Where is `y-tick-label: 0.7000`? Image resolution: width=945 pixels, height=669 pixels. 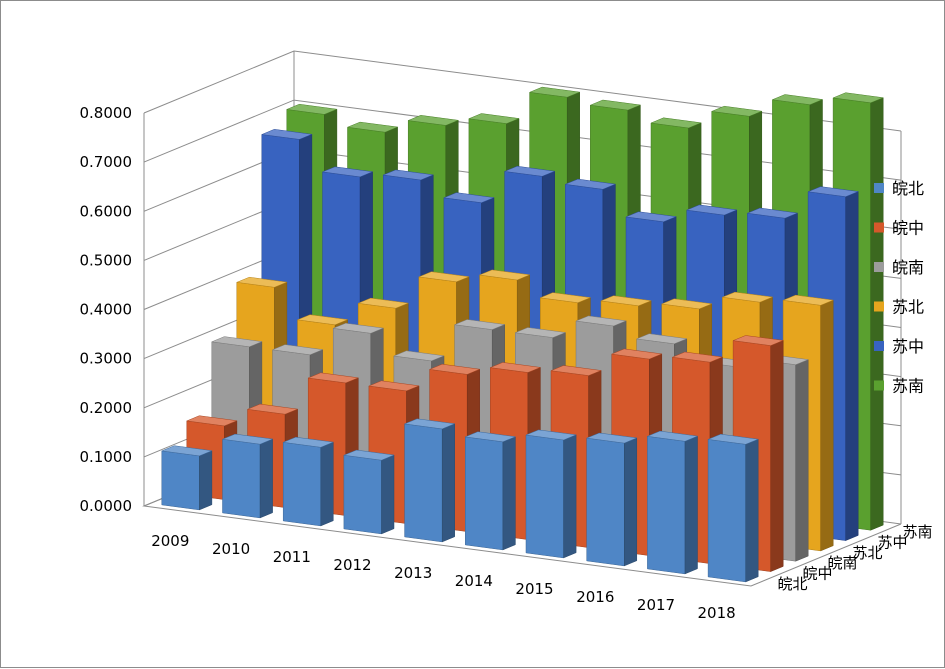 y-tick-label: 0.7000 is located at coordinates (106, 162).